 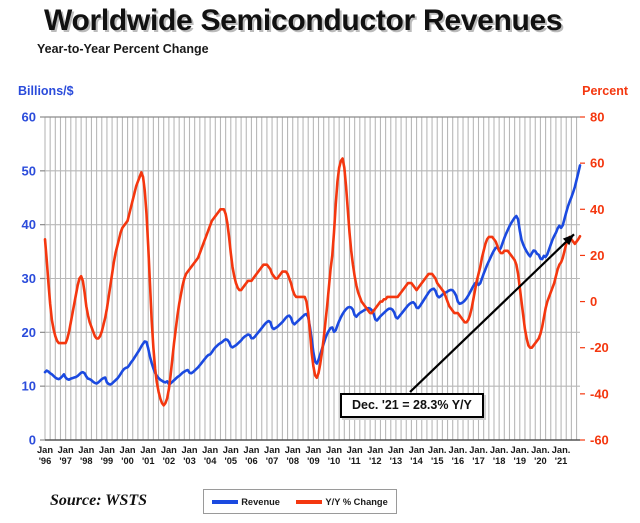 What do you see at coordinates (29, 386) in the screenshot?
I see `svg-text: 10` at bounding box center [29, 386].